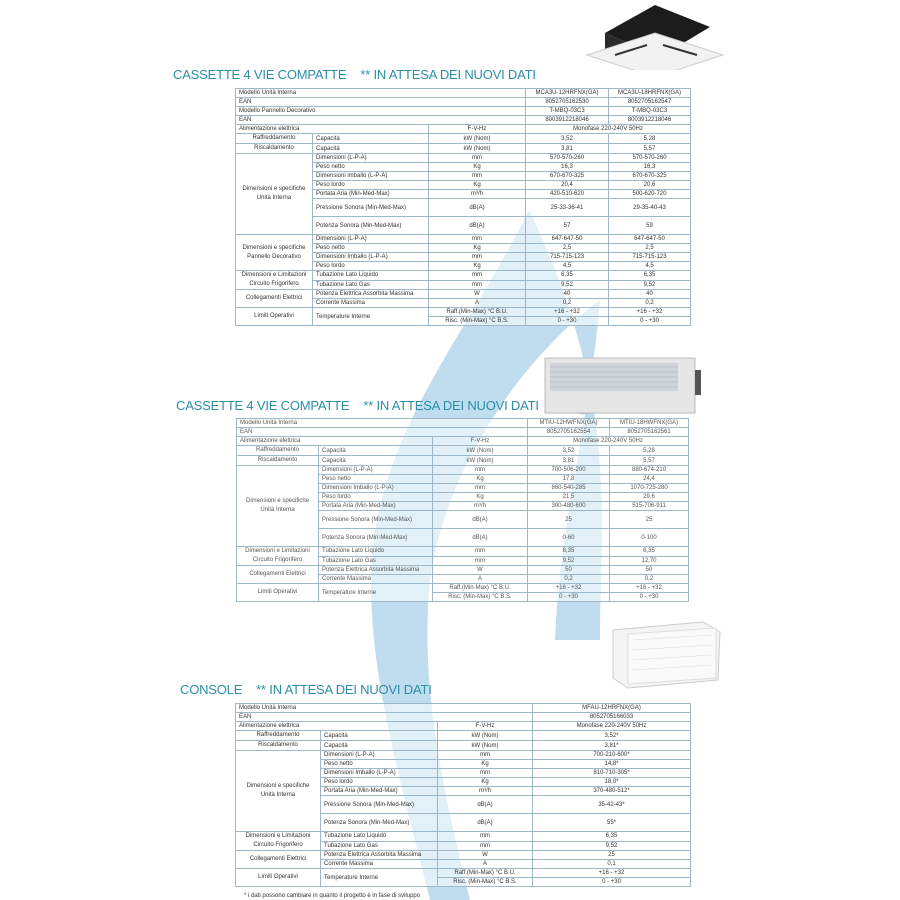 The image size is (900, 900). I want to click on value-cell: 17,8, so click(569, 479).